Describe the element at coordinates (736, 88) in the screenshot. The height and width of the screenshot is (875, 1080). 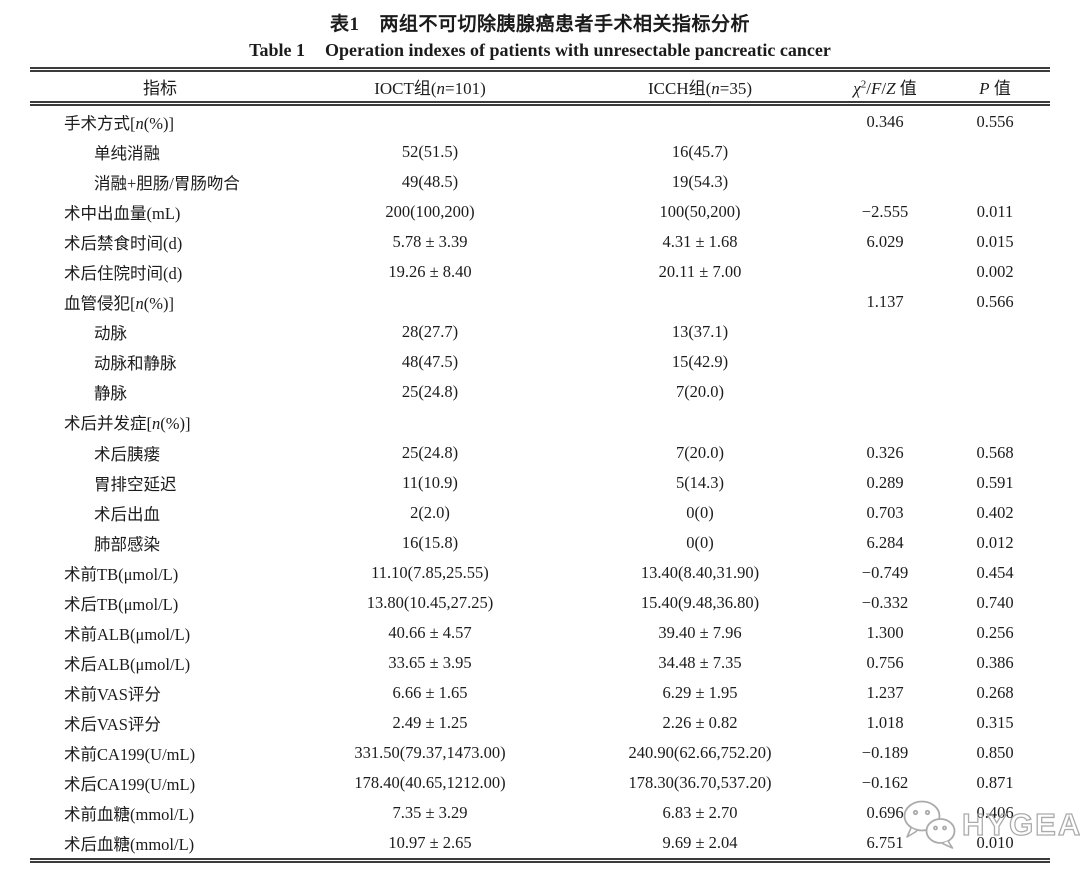
I see `icch-header-suffix: =35)` at that location.